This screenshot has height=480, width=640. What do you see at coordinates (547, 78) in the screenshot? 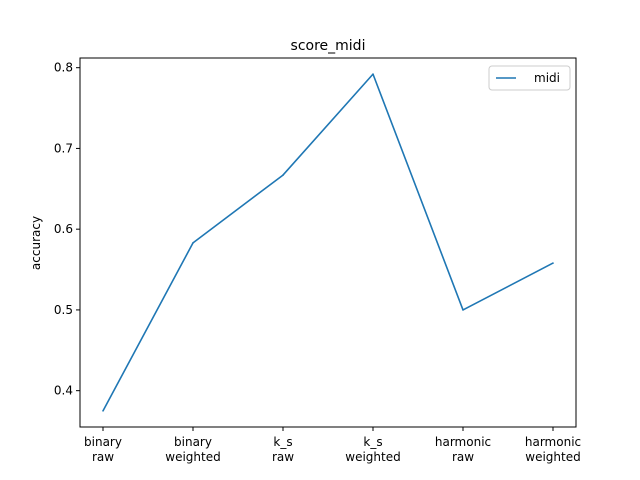
I see `legend-label: midi` at bounding box center [547, 78].